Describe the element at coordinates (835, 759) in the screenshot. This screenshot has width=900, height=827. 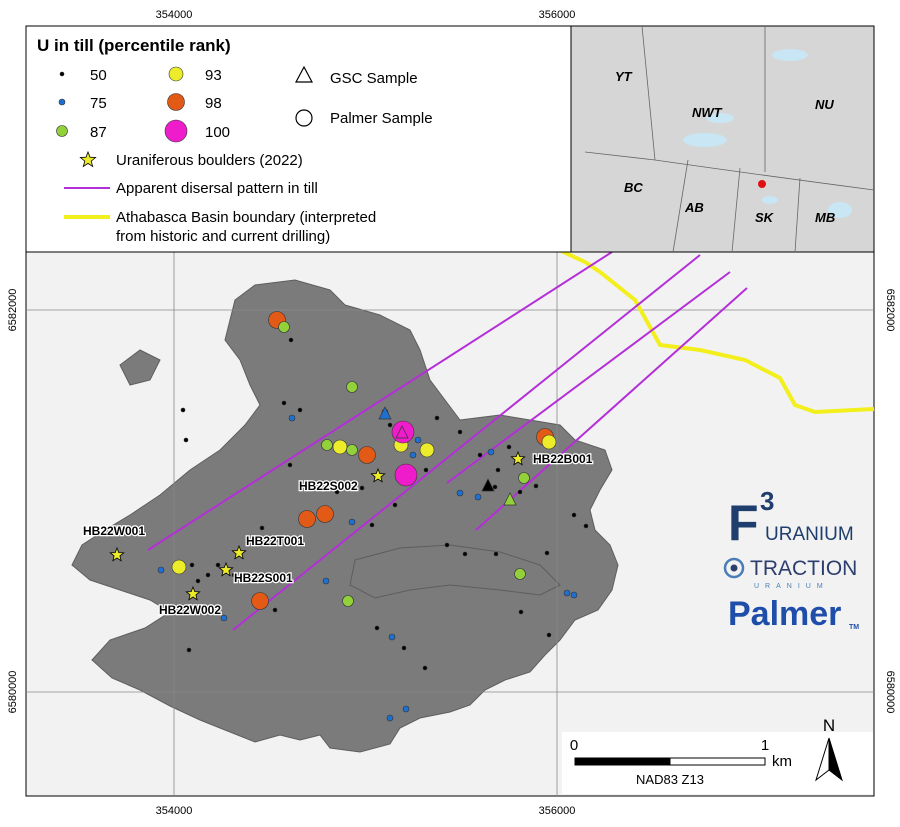
I see `north-arrow-right-icon` at that location.